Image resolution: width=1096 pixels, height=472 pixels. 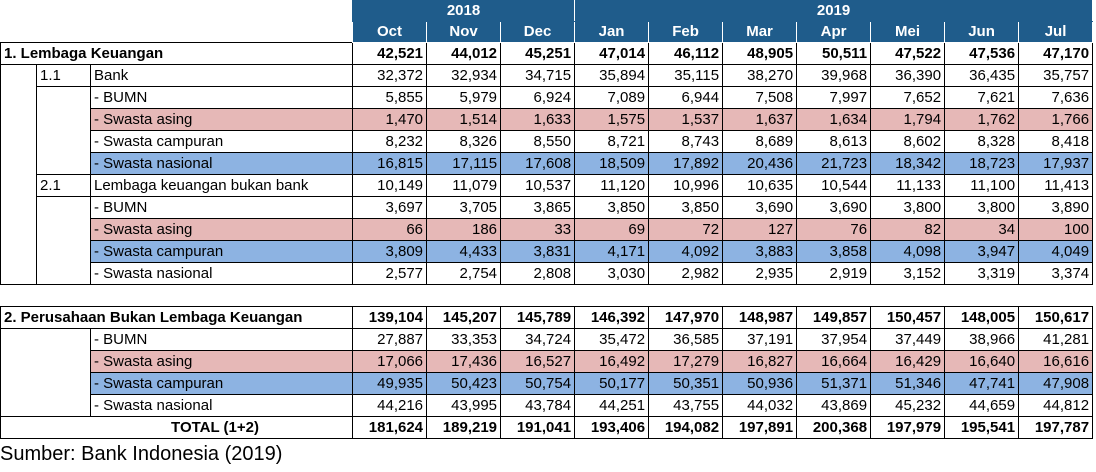 I want to click on value-cell: 35,472, so click(x=612, y=339).